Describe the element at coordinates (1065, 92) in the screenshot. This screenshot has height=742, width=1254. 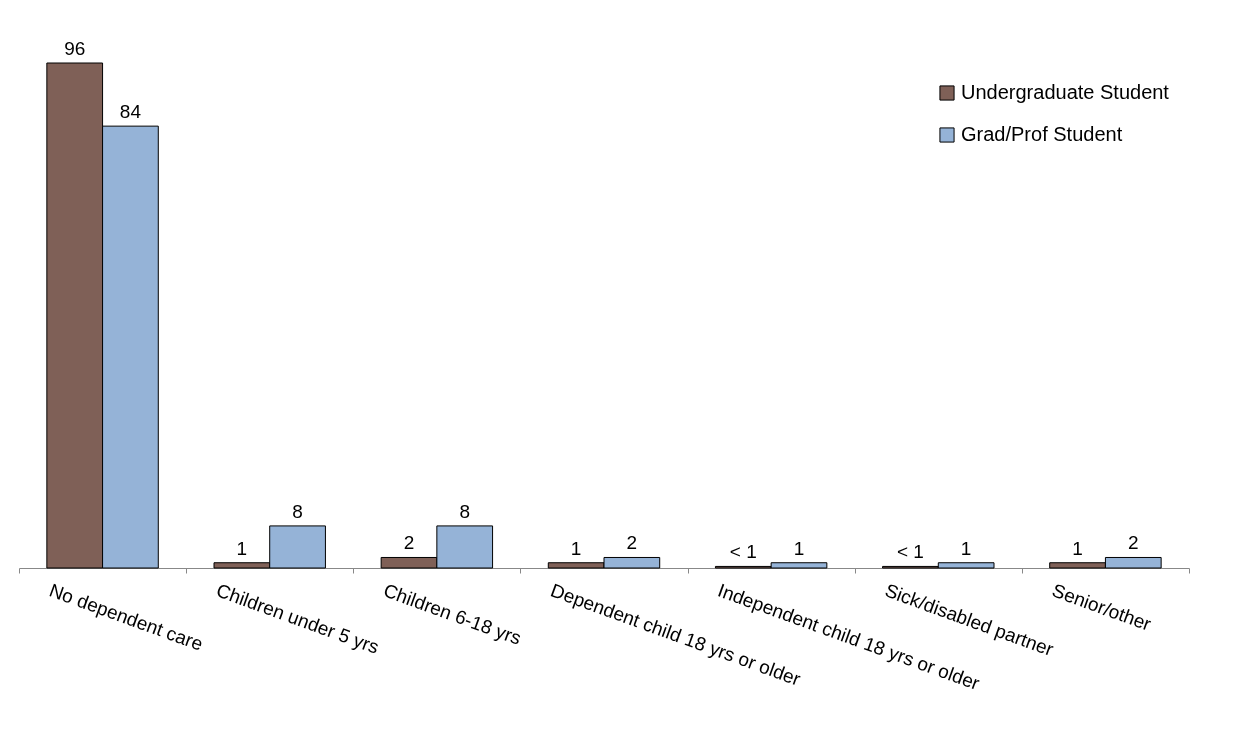
I see `legend-label: Undergraduate Student` at that location.